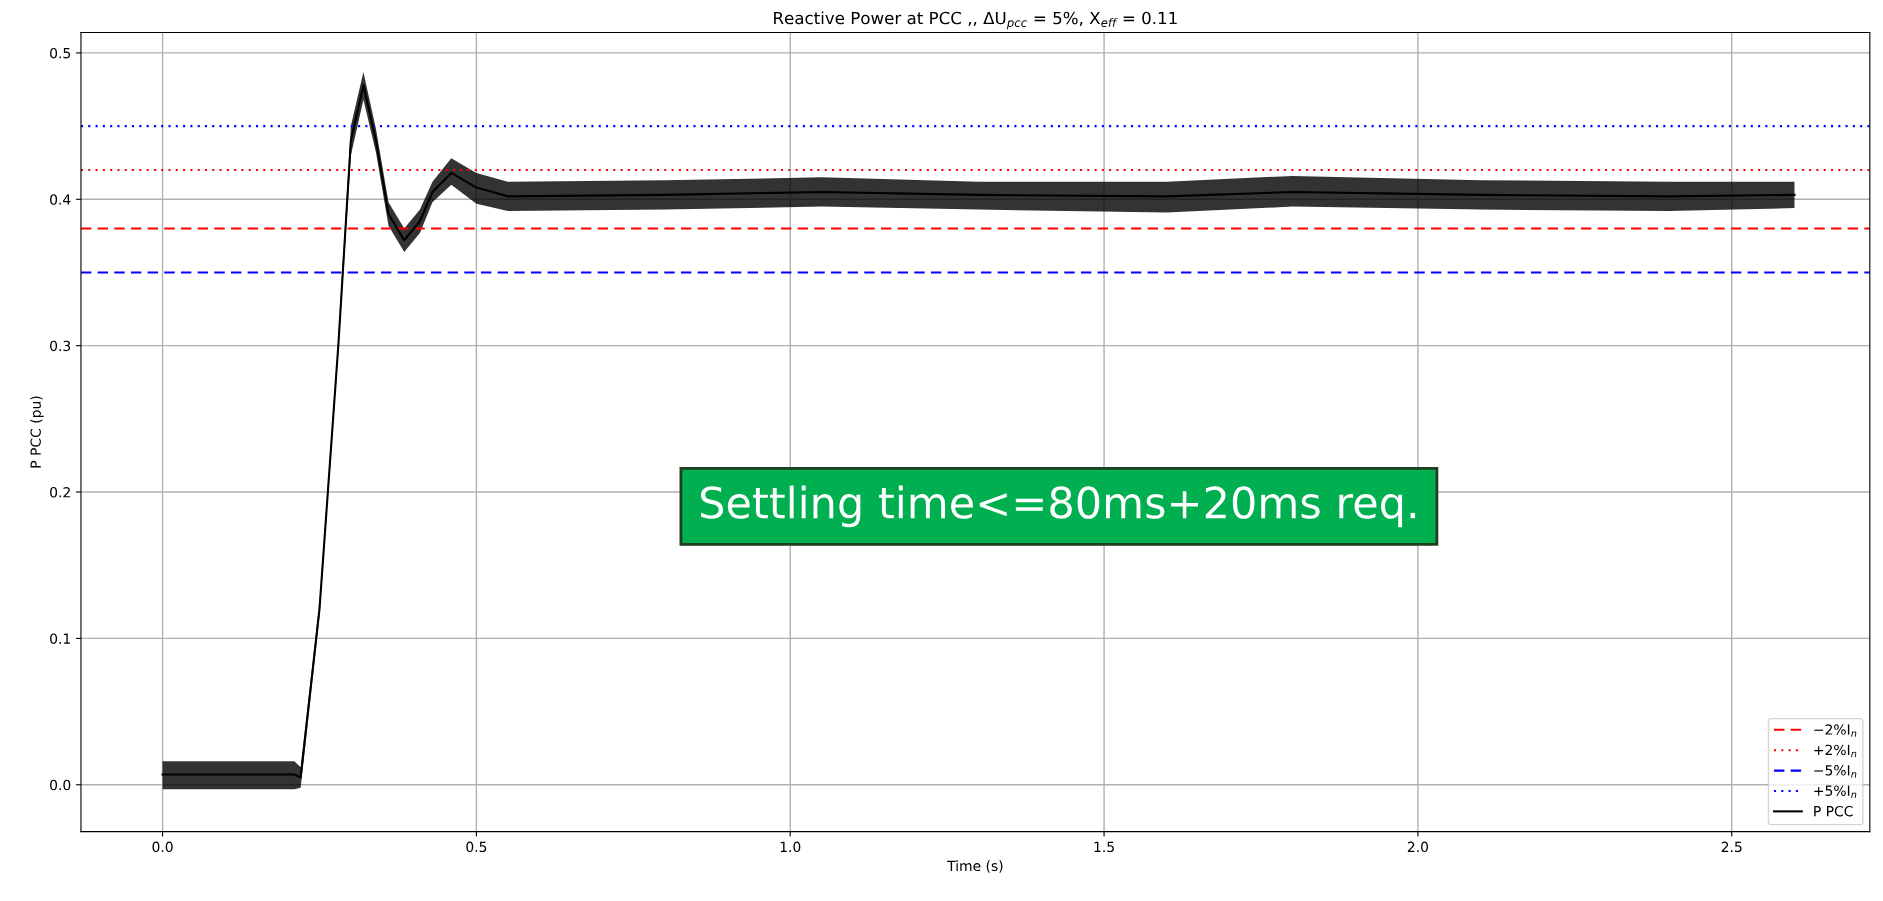 This screenshot has height=901, width=1883. Describe the element at coordinates (60, 492) in the screenshot. I see `y-tick-label: 0.2` at that location.